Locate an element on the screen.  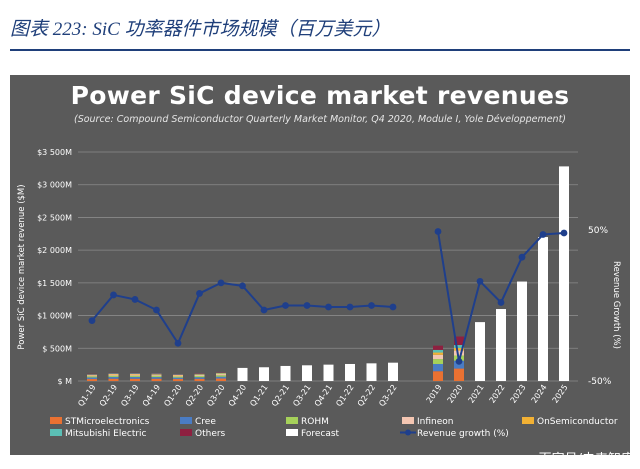
y-tick-label: $1 000M is located at coordinates (54, 316).